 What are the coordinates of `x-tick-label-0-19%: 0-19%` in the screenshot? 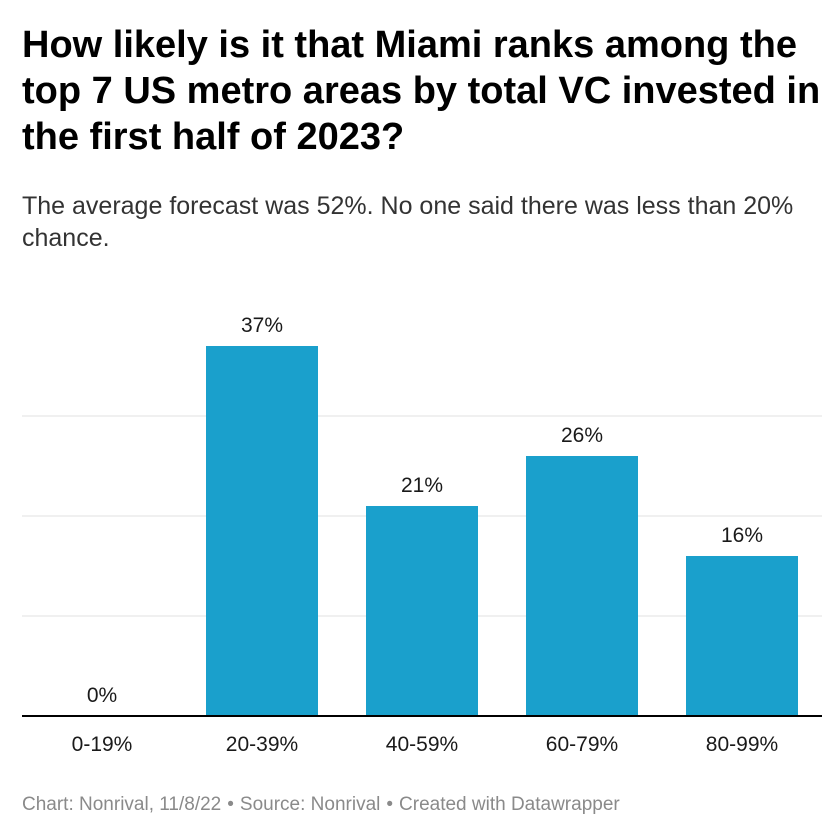 It's located at (102, 744).